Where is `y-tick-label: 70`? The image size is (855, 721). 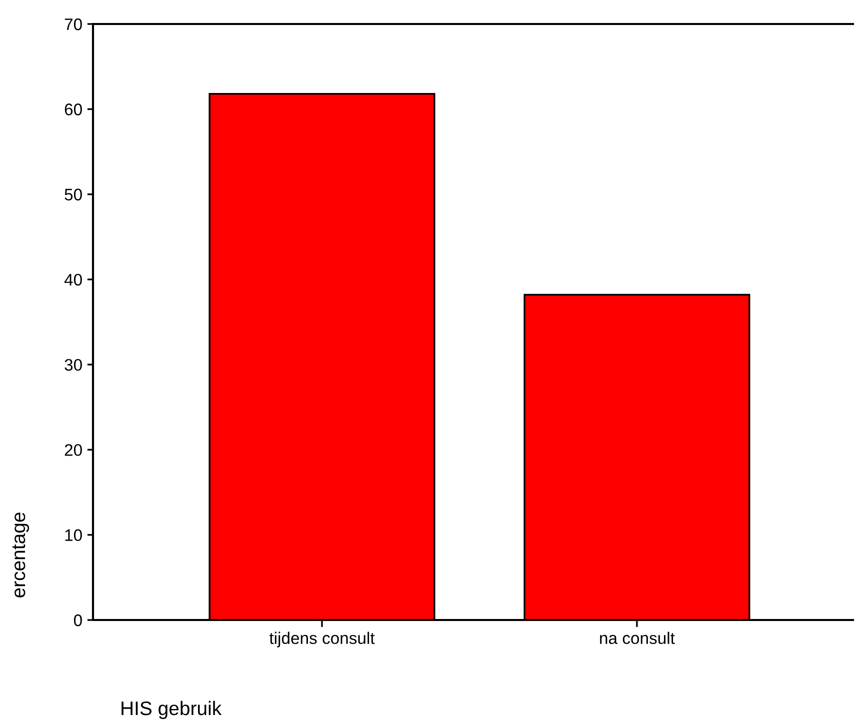 y-tick-label: 70 is located at coordinates (73, 24).